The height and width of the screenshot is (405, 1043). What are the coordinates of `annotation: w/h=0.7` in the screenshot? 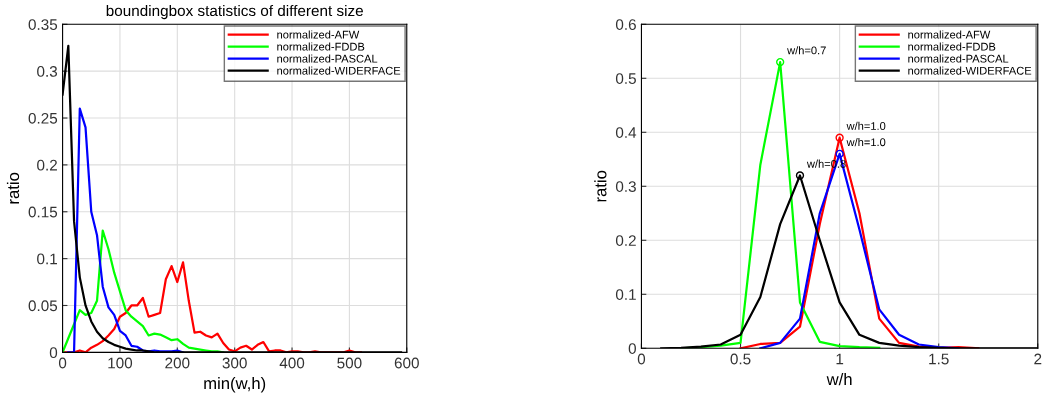 It's located at (806, 50).